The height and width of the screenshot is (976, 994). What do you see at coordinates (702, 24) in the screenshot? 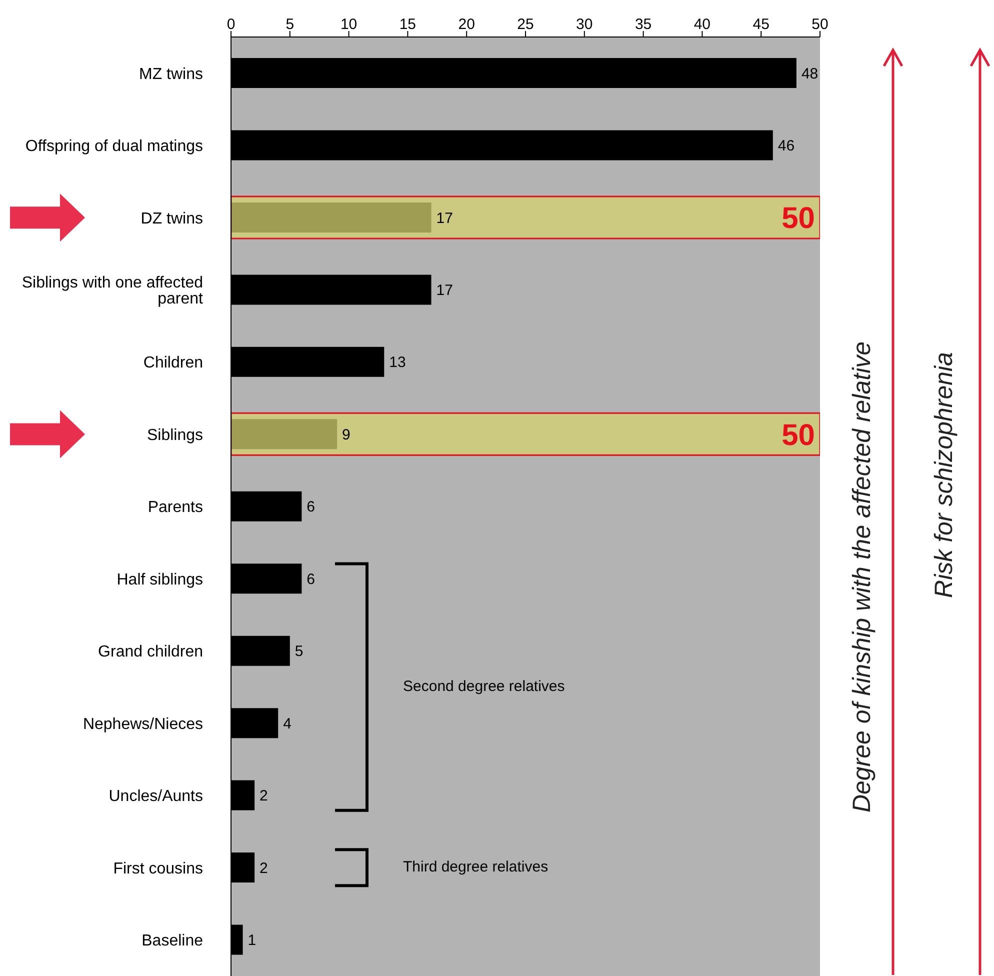
I see `x-tick-label: 40` at bounding box center [702, 24].